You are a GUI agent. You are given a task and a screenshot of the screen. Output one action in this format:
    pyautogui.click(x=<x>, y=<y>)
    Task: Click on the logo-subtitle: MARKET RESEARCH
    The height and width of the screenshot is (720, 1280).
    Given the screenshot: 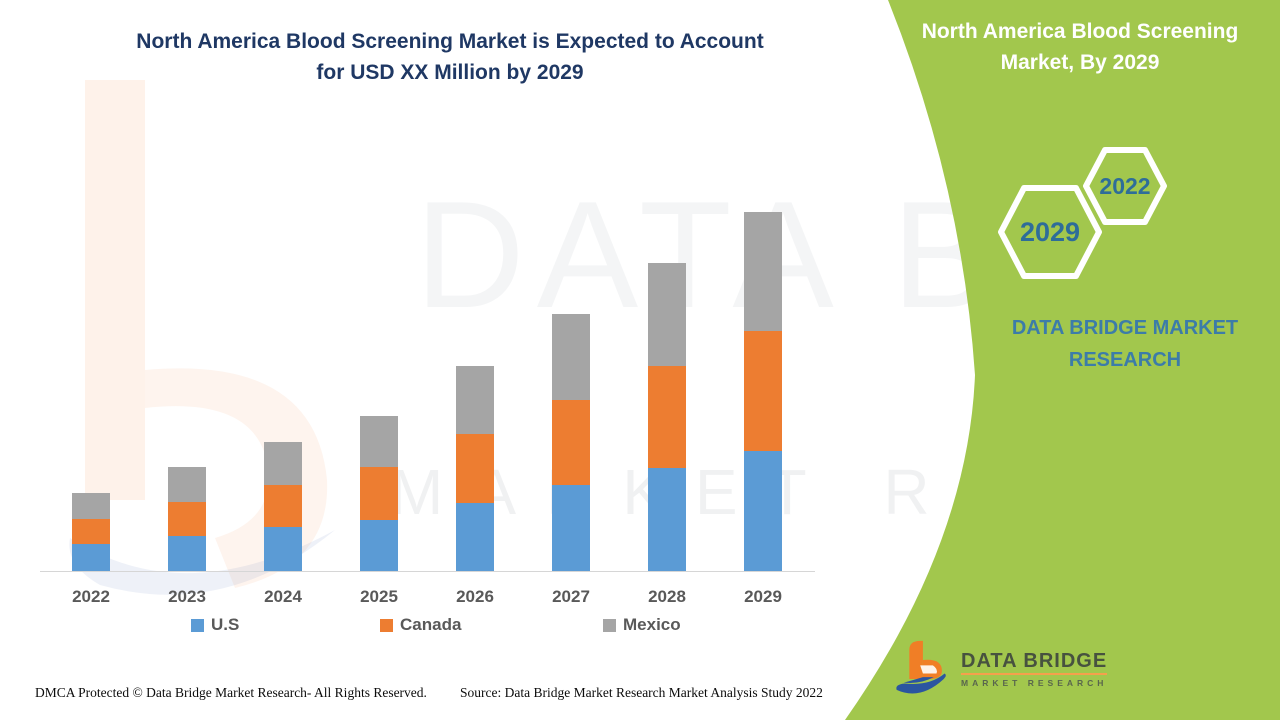 What is the action you would take?
    pyautogui.click(x=1034, y=683)
    